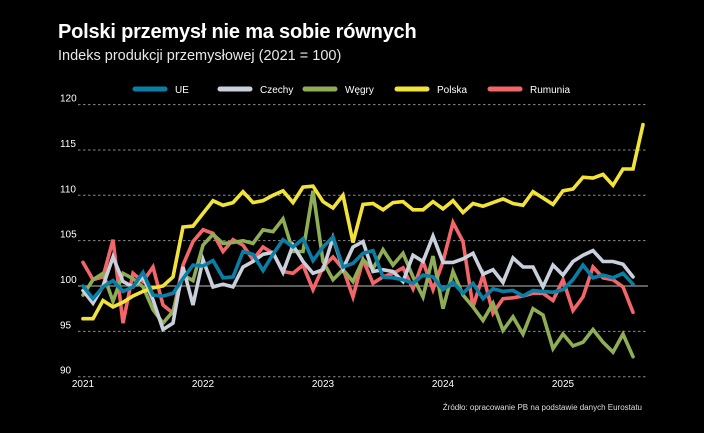 The width and height of the screenshot is (704, 433). I want to click on series-line-ue, so click(358, 267).